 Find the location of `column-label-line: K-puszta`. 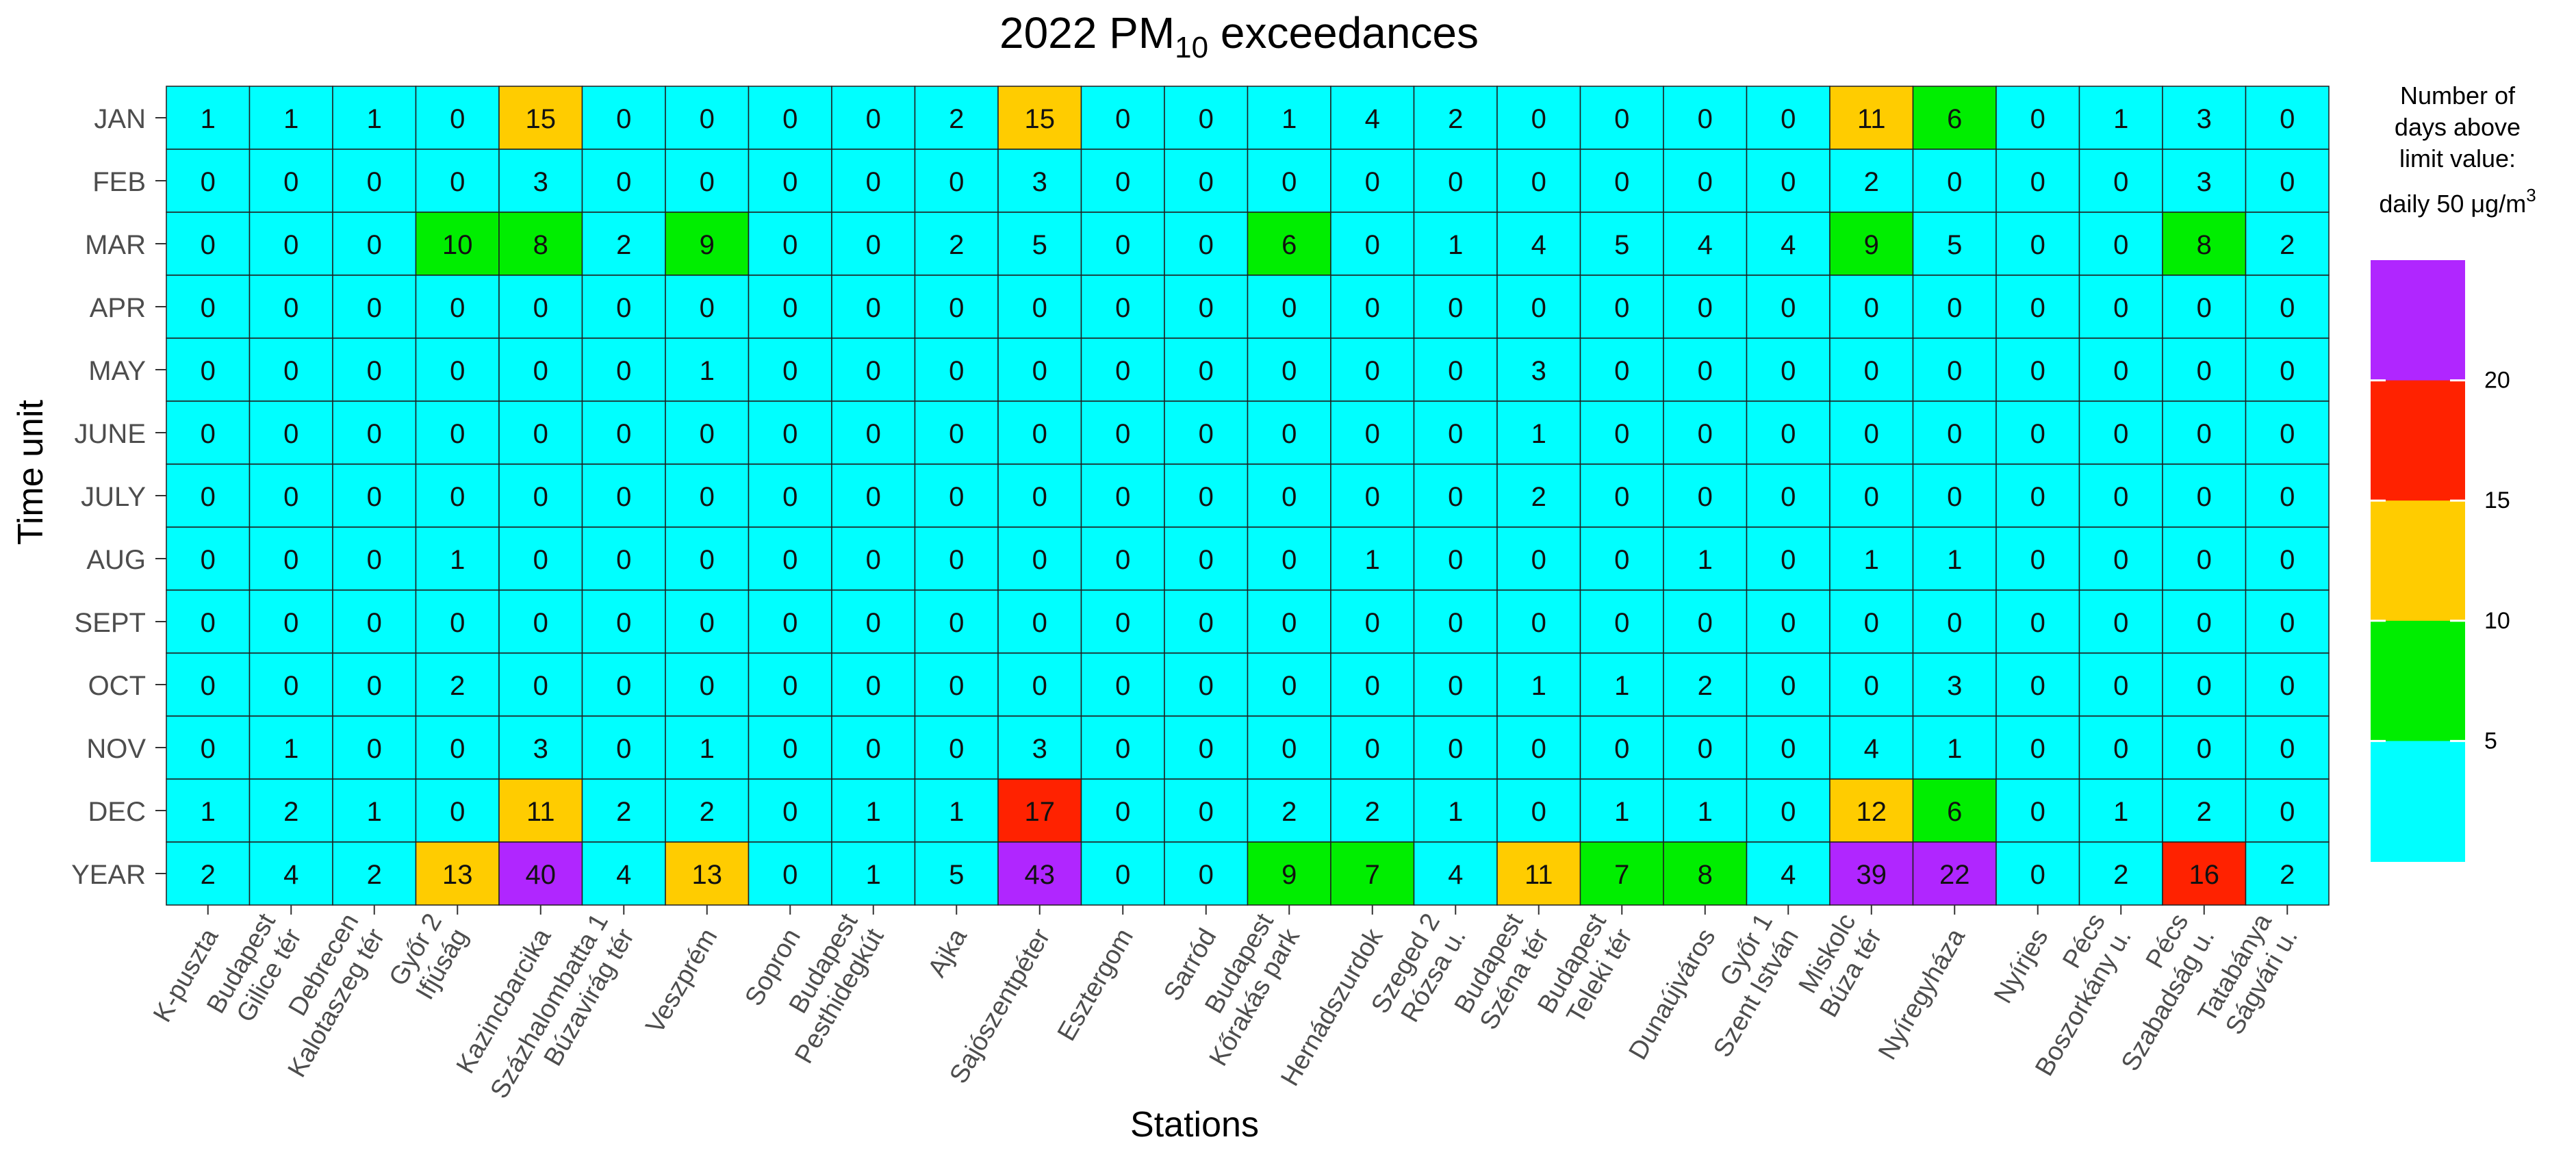

column-label-line: K-puszta is located at coordinates (187, 976).